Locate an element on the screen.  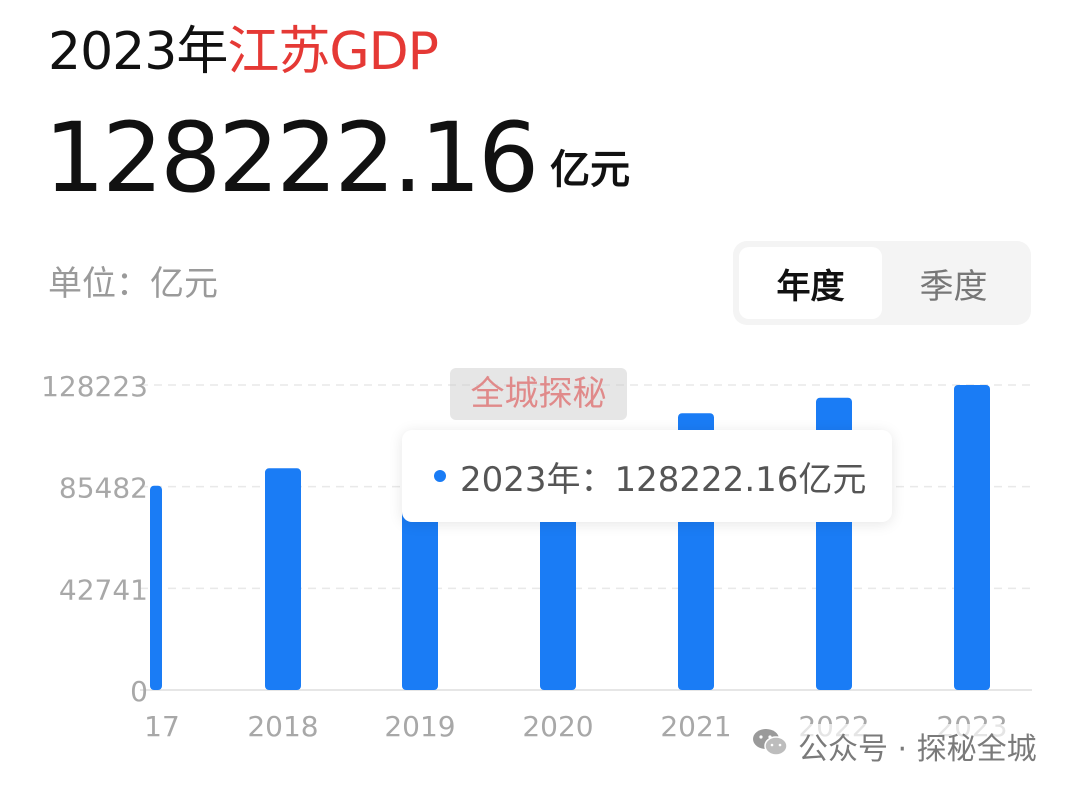
tab-annual: 年度 is located at coordinates (810, 283).